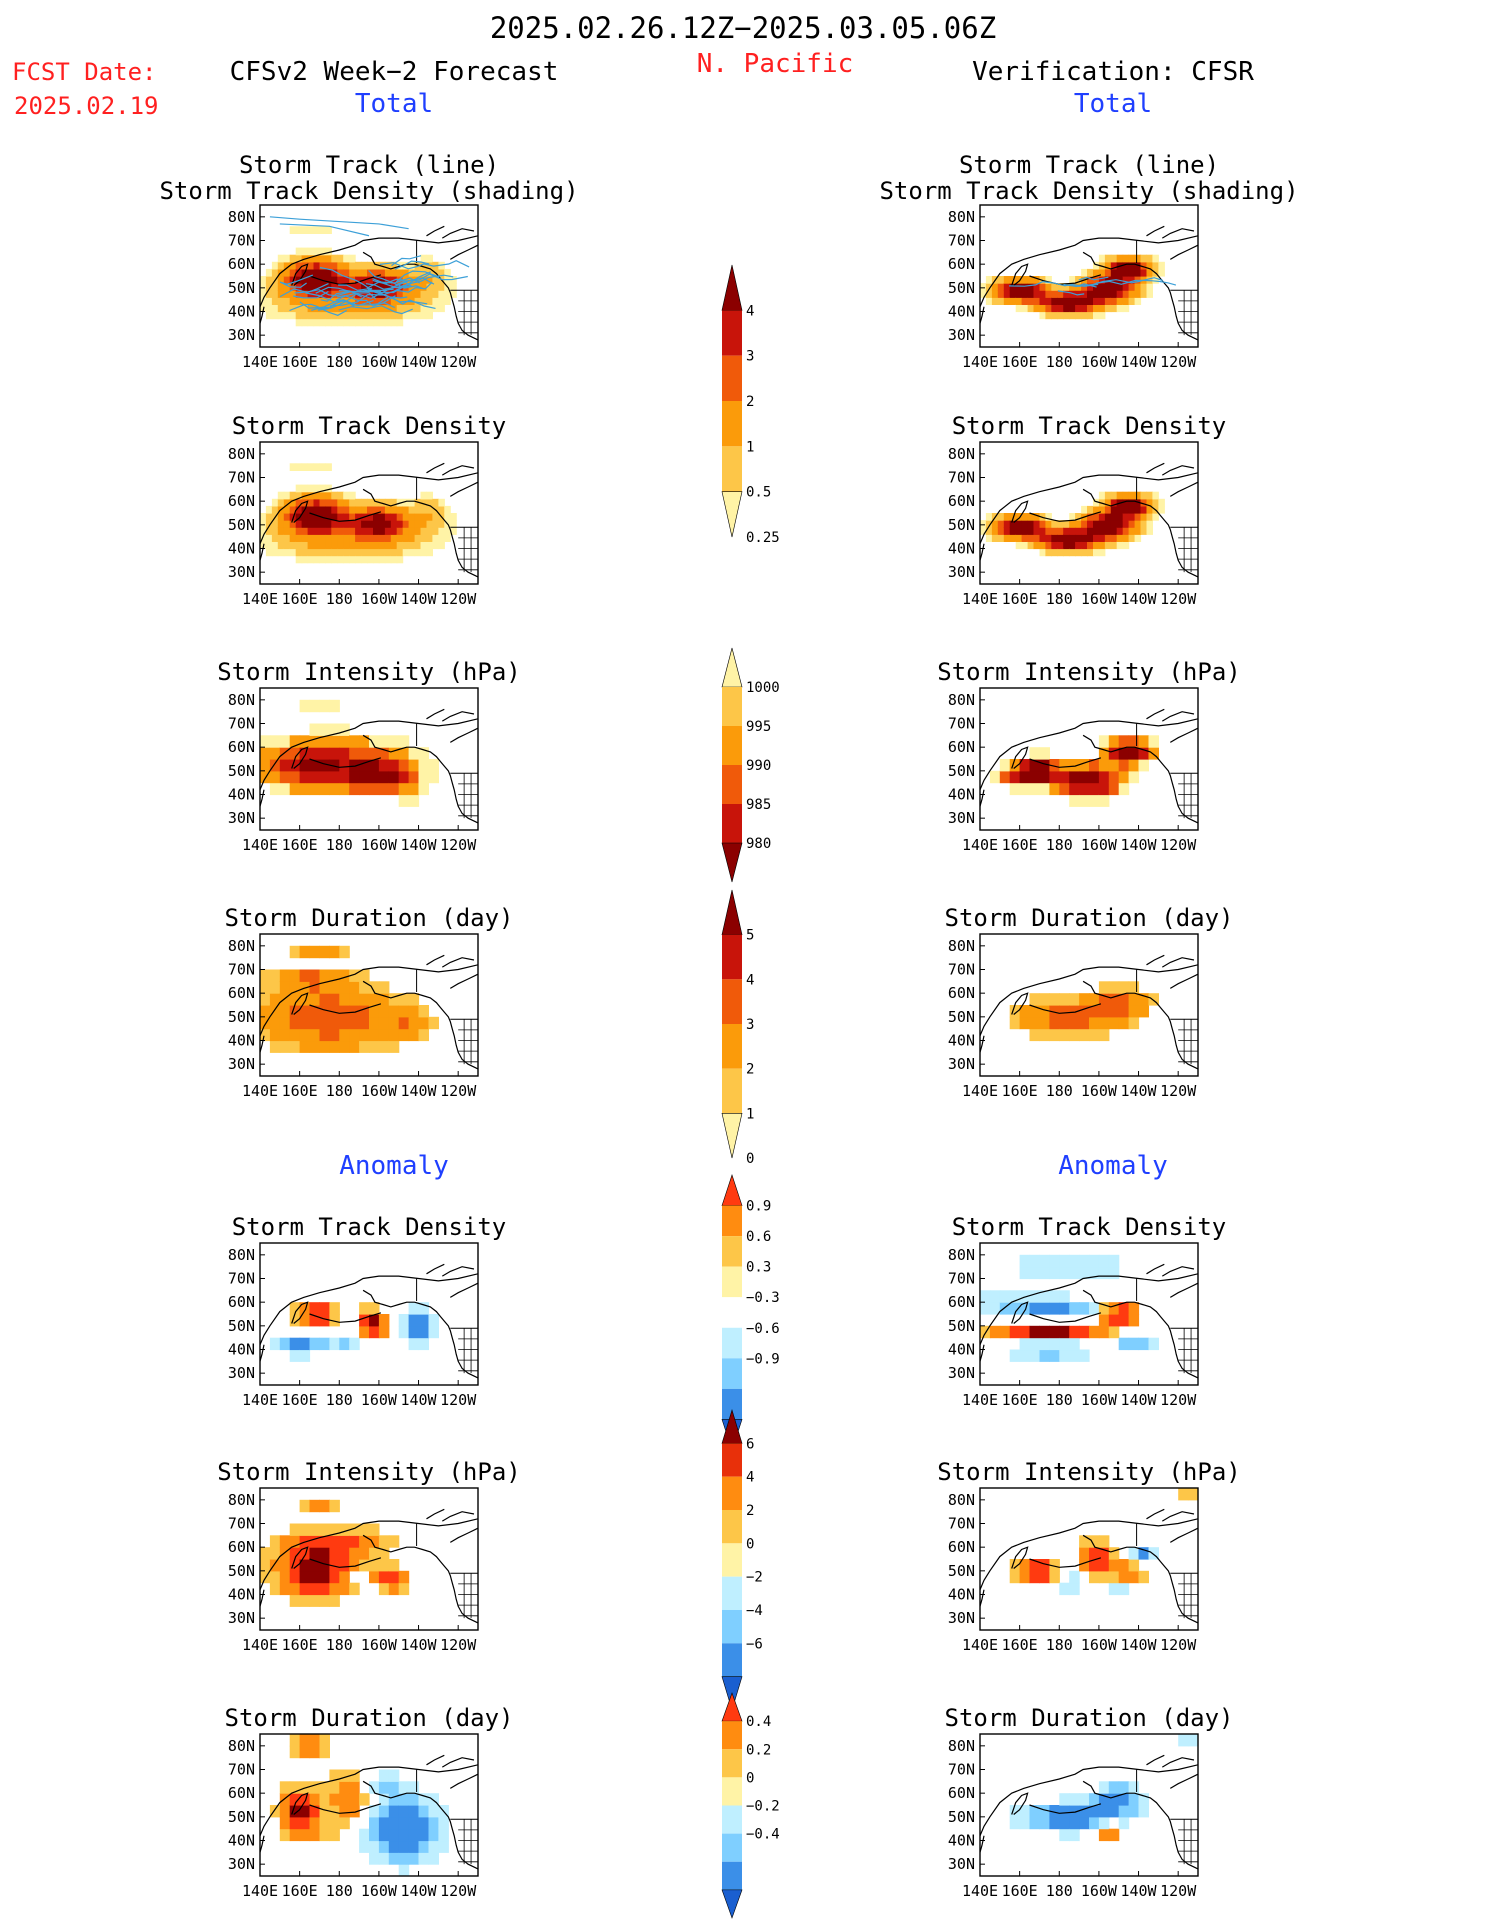  What do you see at coordinates (374, 1858) in the screenshot?
I see `fc-anom-duration-cell` at bounding box center [374, 1858].